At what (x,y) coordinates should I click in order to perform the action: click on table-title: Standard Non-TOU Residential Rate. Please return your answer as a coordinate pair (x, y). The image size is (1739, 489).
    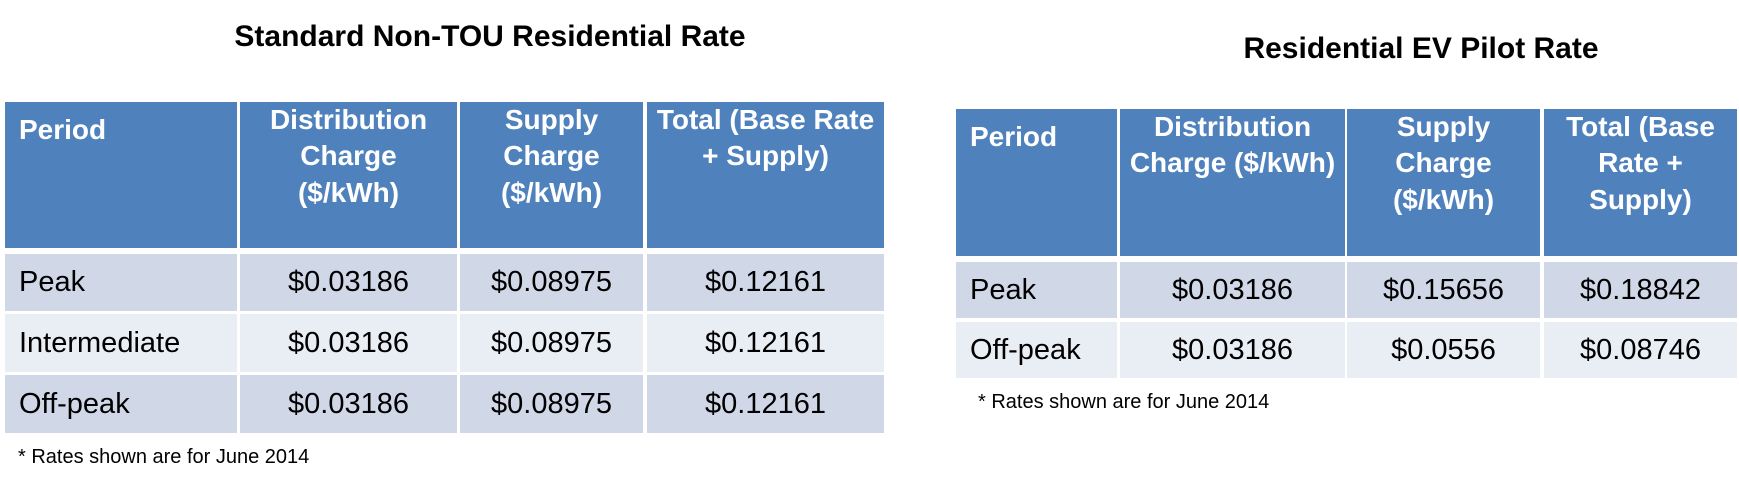
    Looking at the image, I should click on (490, 36).